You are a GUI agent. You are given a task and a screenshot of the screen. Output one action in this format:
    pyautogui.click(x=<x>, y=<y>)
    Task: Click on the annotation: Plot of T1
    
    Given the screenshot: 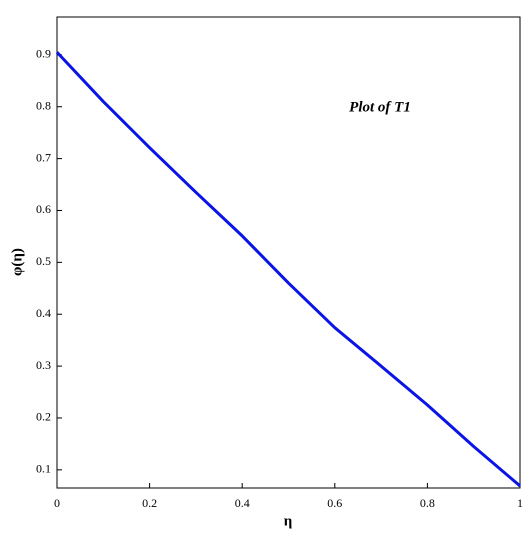 What is the action you would take?
    pyautogui.click(x=380, y=107)
    